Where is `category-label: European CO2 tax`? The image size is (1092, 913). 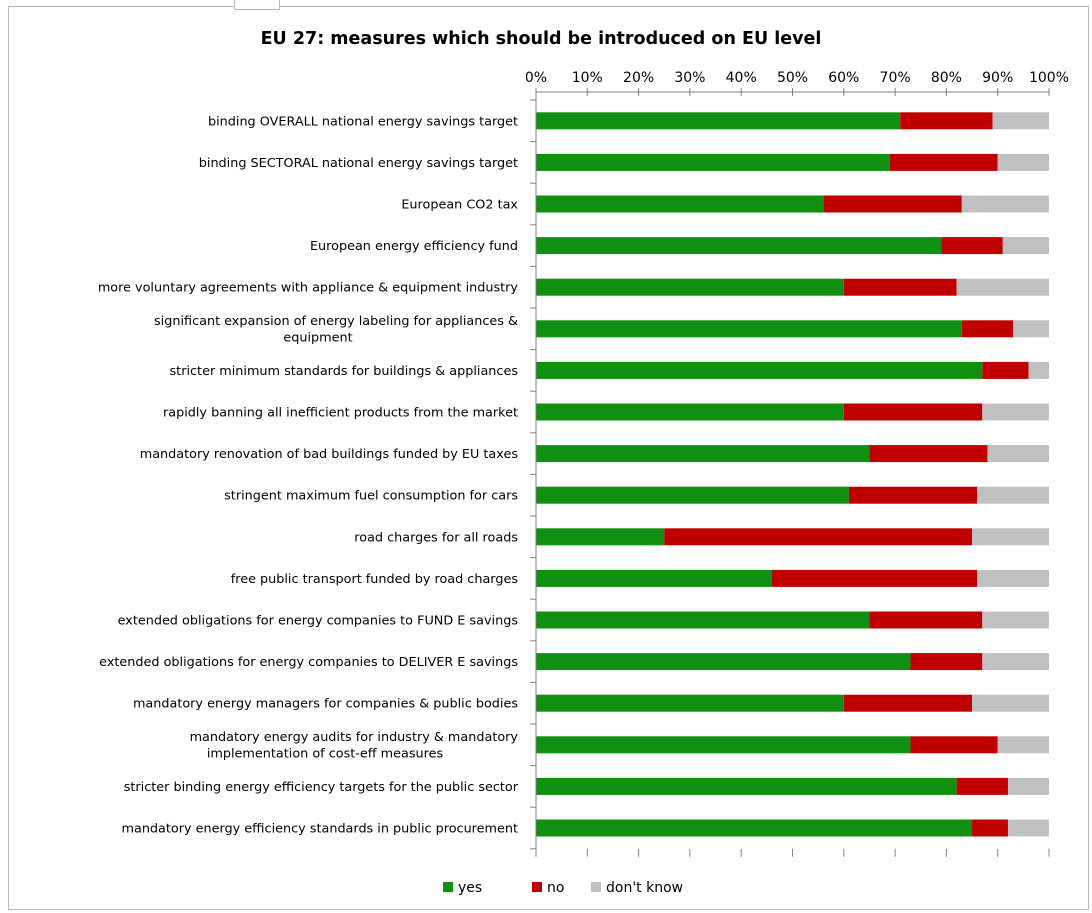
category-label: European CO2 tax is located at coordinates (459, 205).